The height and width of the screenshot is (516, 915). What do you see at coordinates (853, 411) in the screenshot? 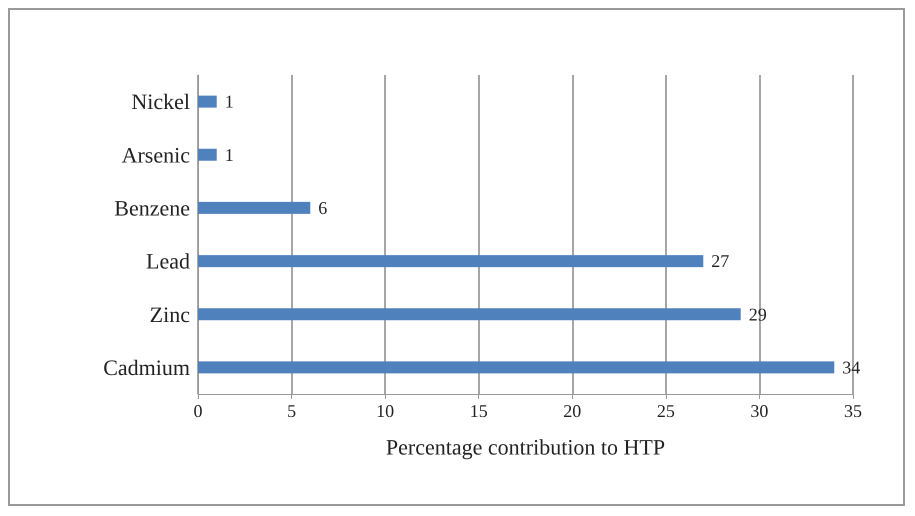
I see `x-tick-label: 35` at bounding box center [853, 411].